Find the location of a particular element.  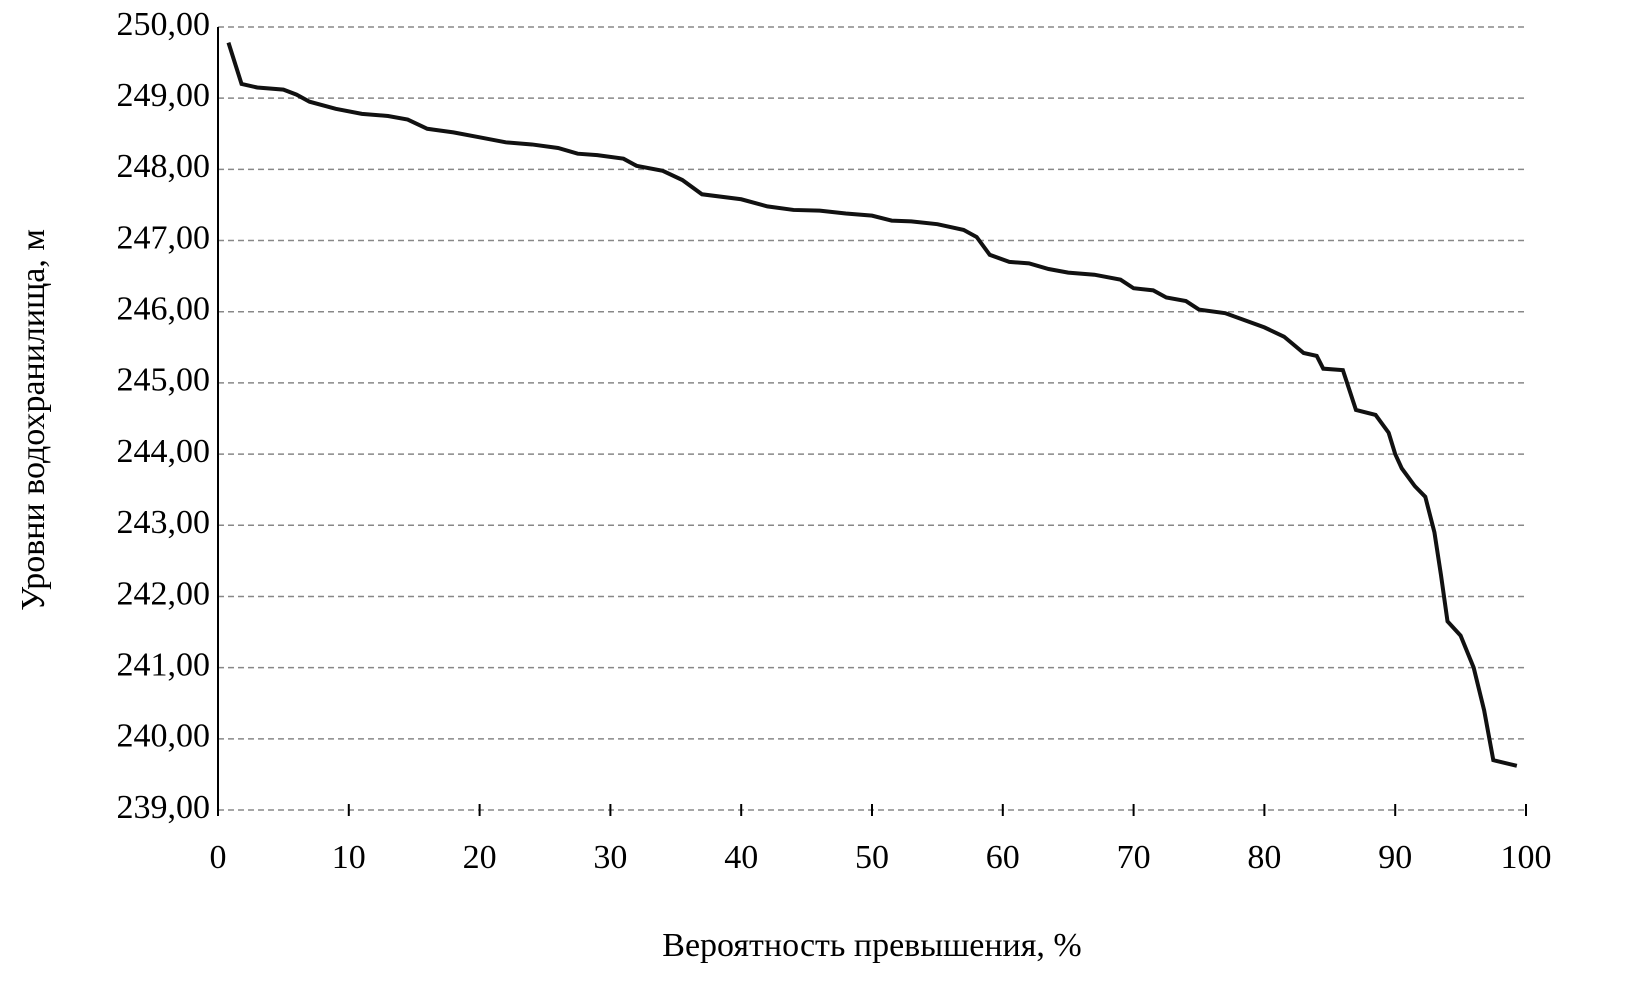

x-tick-label: 60 is located at coordinates (1003, 857).